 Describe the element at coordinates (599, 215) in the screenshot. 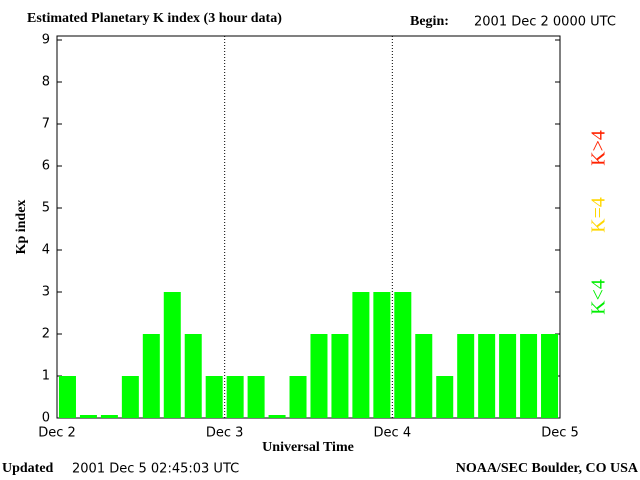

I see `legend-entry: K=4` at that location.